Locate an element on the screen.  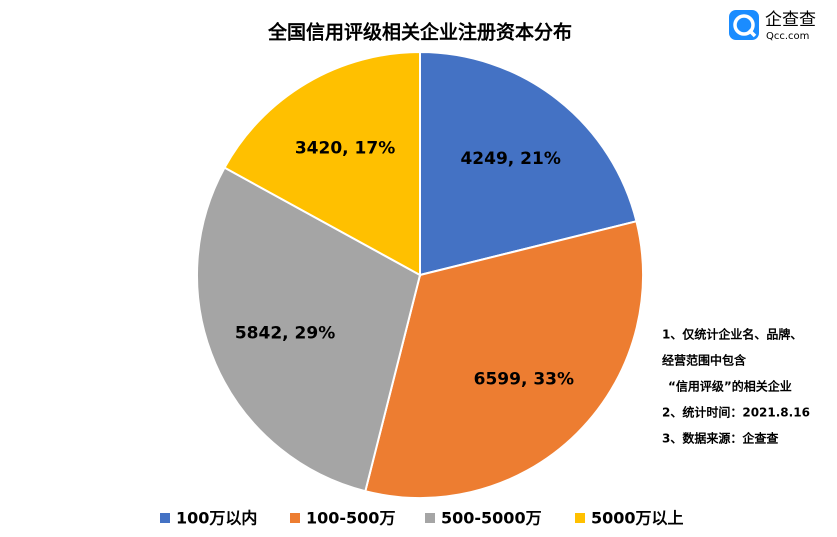
legend-label: 100万以内 is located at coordinates (216, 518).